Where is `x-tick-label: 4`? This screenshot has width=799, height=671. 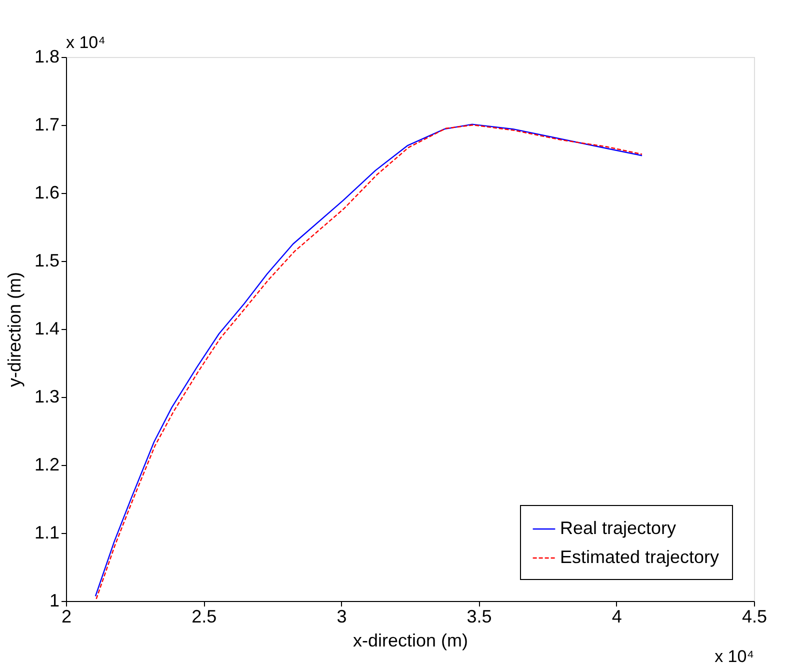 x-tick-label: 4 is located at coordinates (617, 616).